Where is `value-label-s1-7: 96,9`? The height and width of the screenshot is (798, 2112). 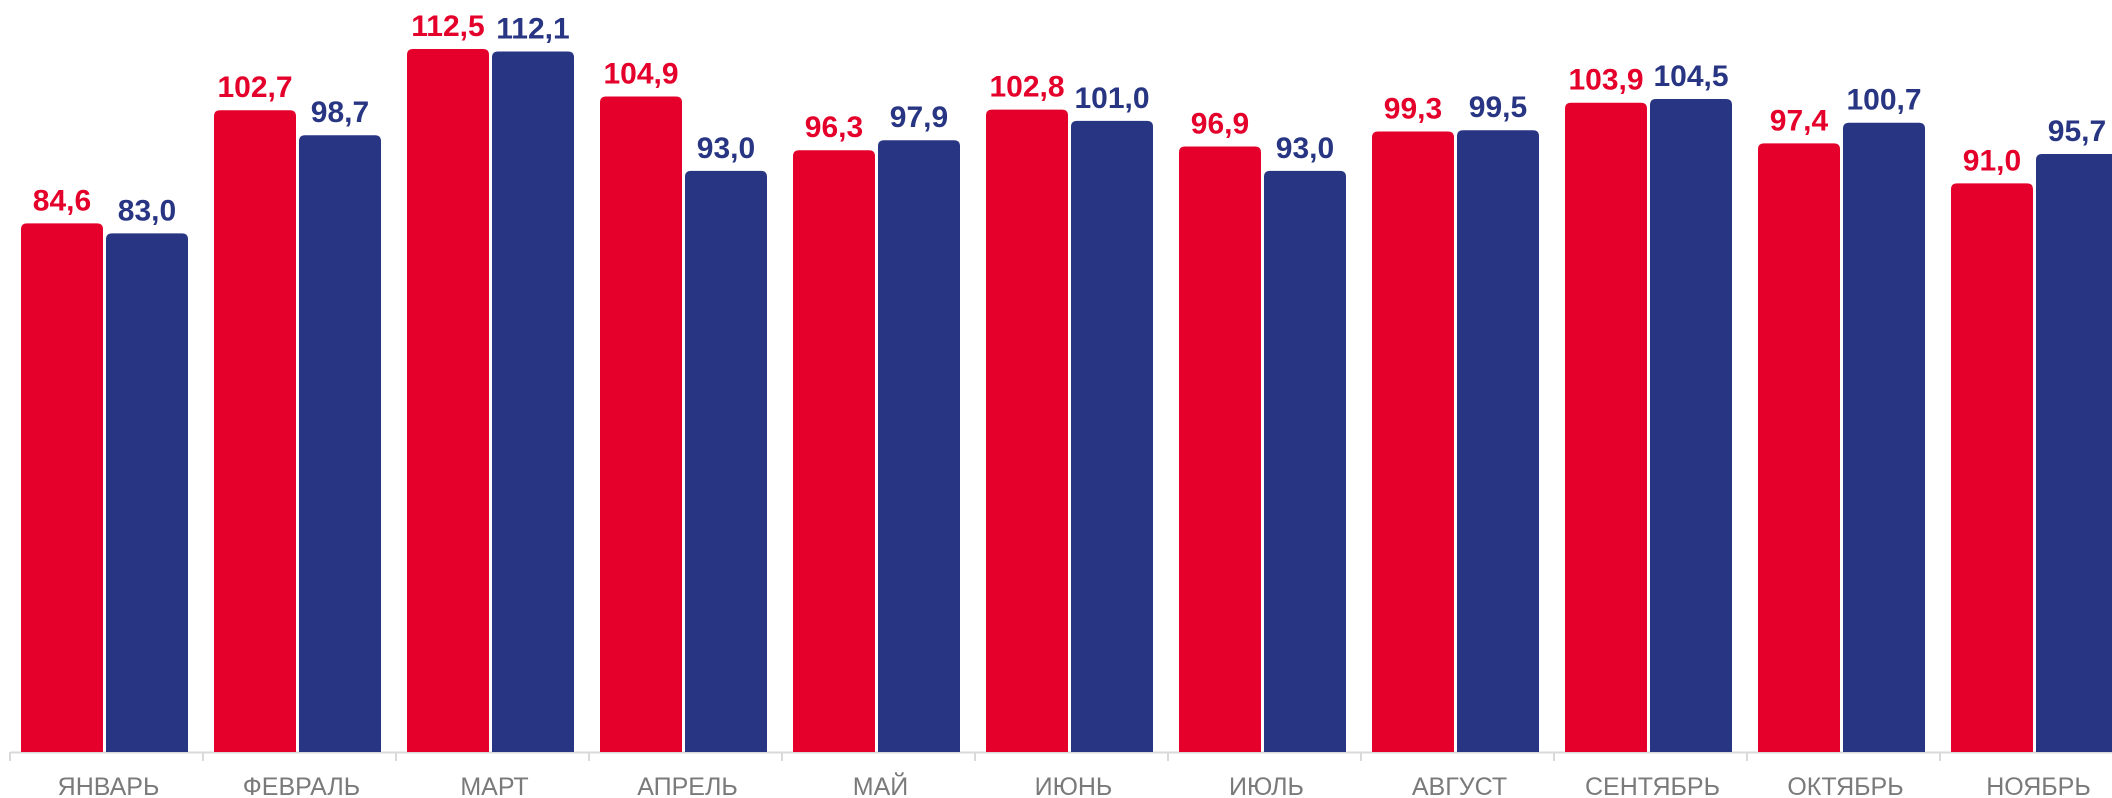 value-label-s1-7: 96,9 is located at coordinates (1220, 123).